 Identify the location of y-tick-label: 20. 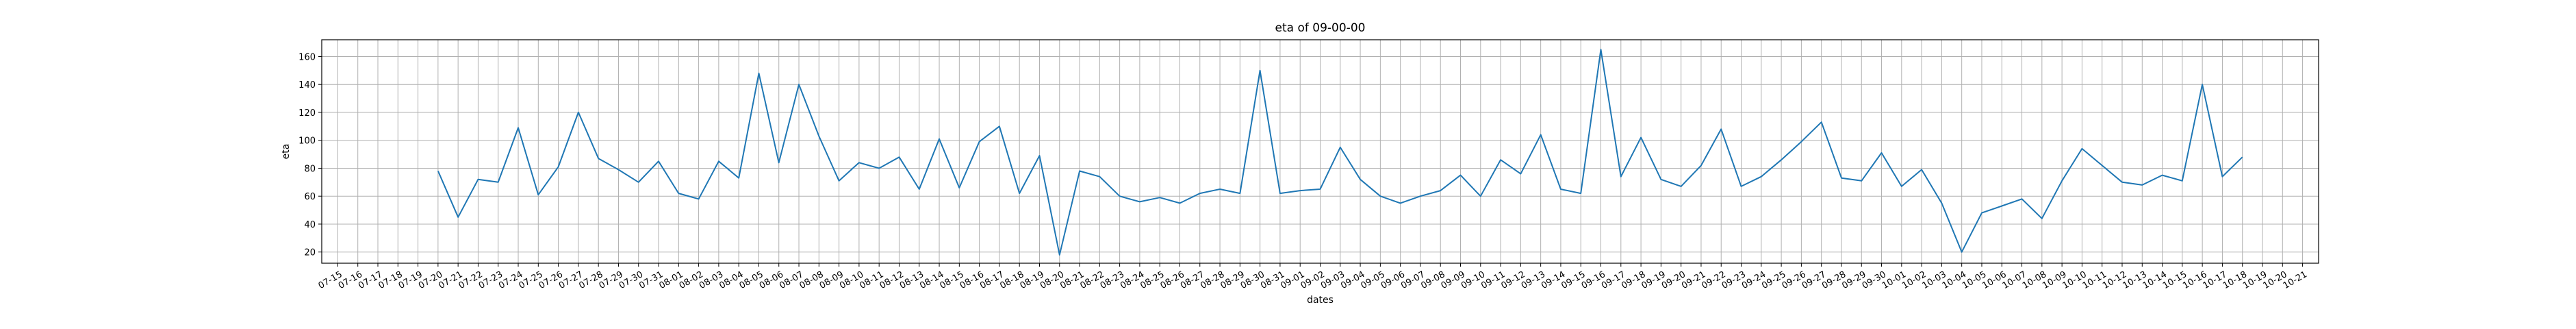
(310, 253).